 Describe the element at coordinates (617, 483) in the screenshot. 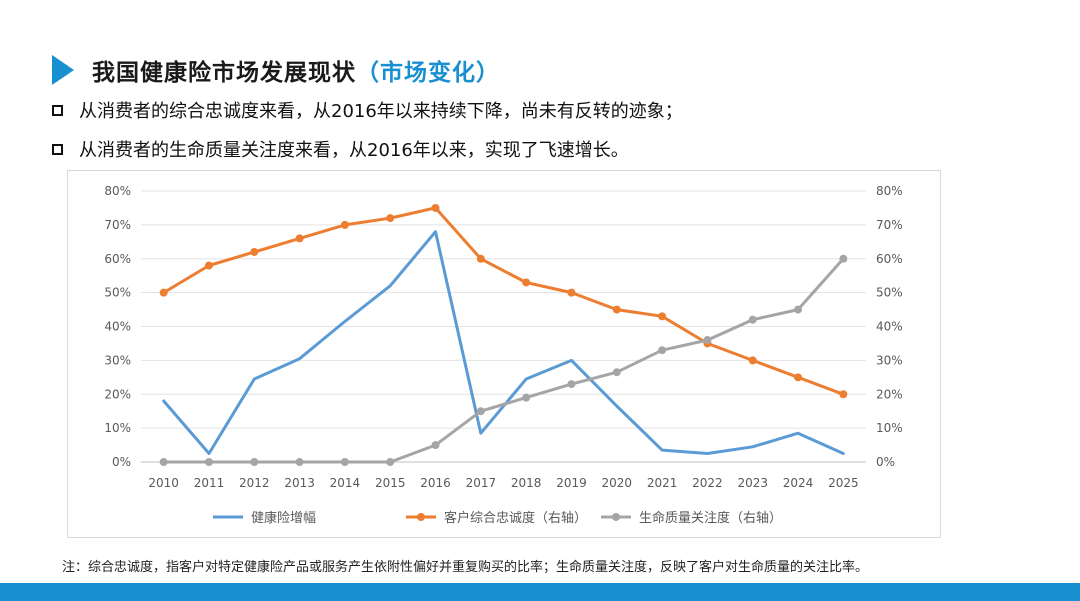

I see `x-tick-label: 2020` at that location.